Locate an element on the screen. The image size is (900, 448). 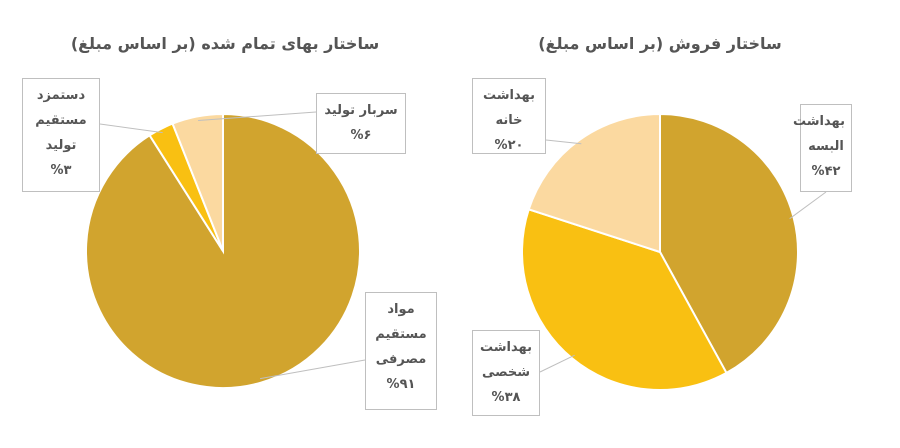
slice-category: مواد مستقیم مصرفی is located at coordinates (401, 334).